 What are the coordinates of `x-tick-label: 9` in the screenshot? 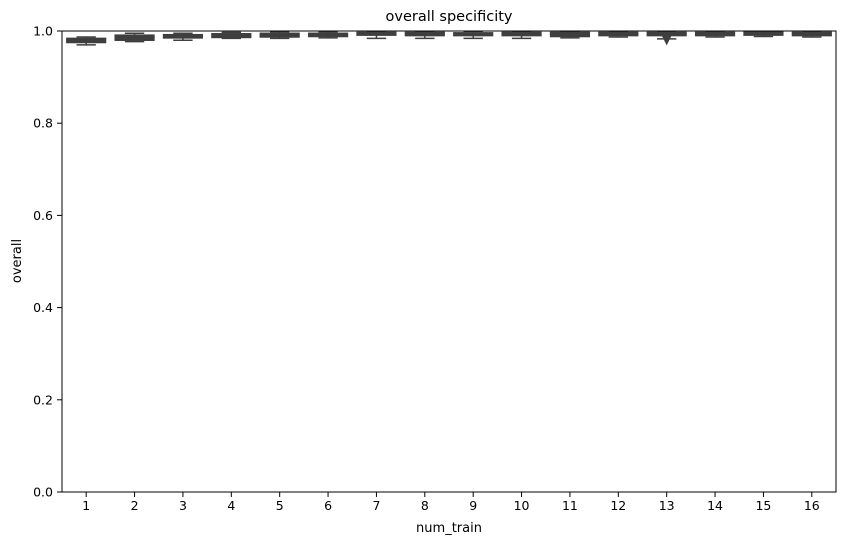 It's located at (473, 505).